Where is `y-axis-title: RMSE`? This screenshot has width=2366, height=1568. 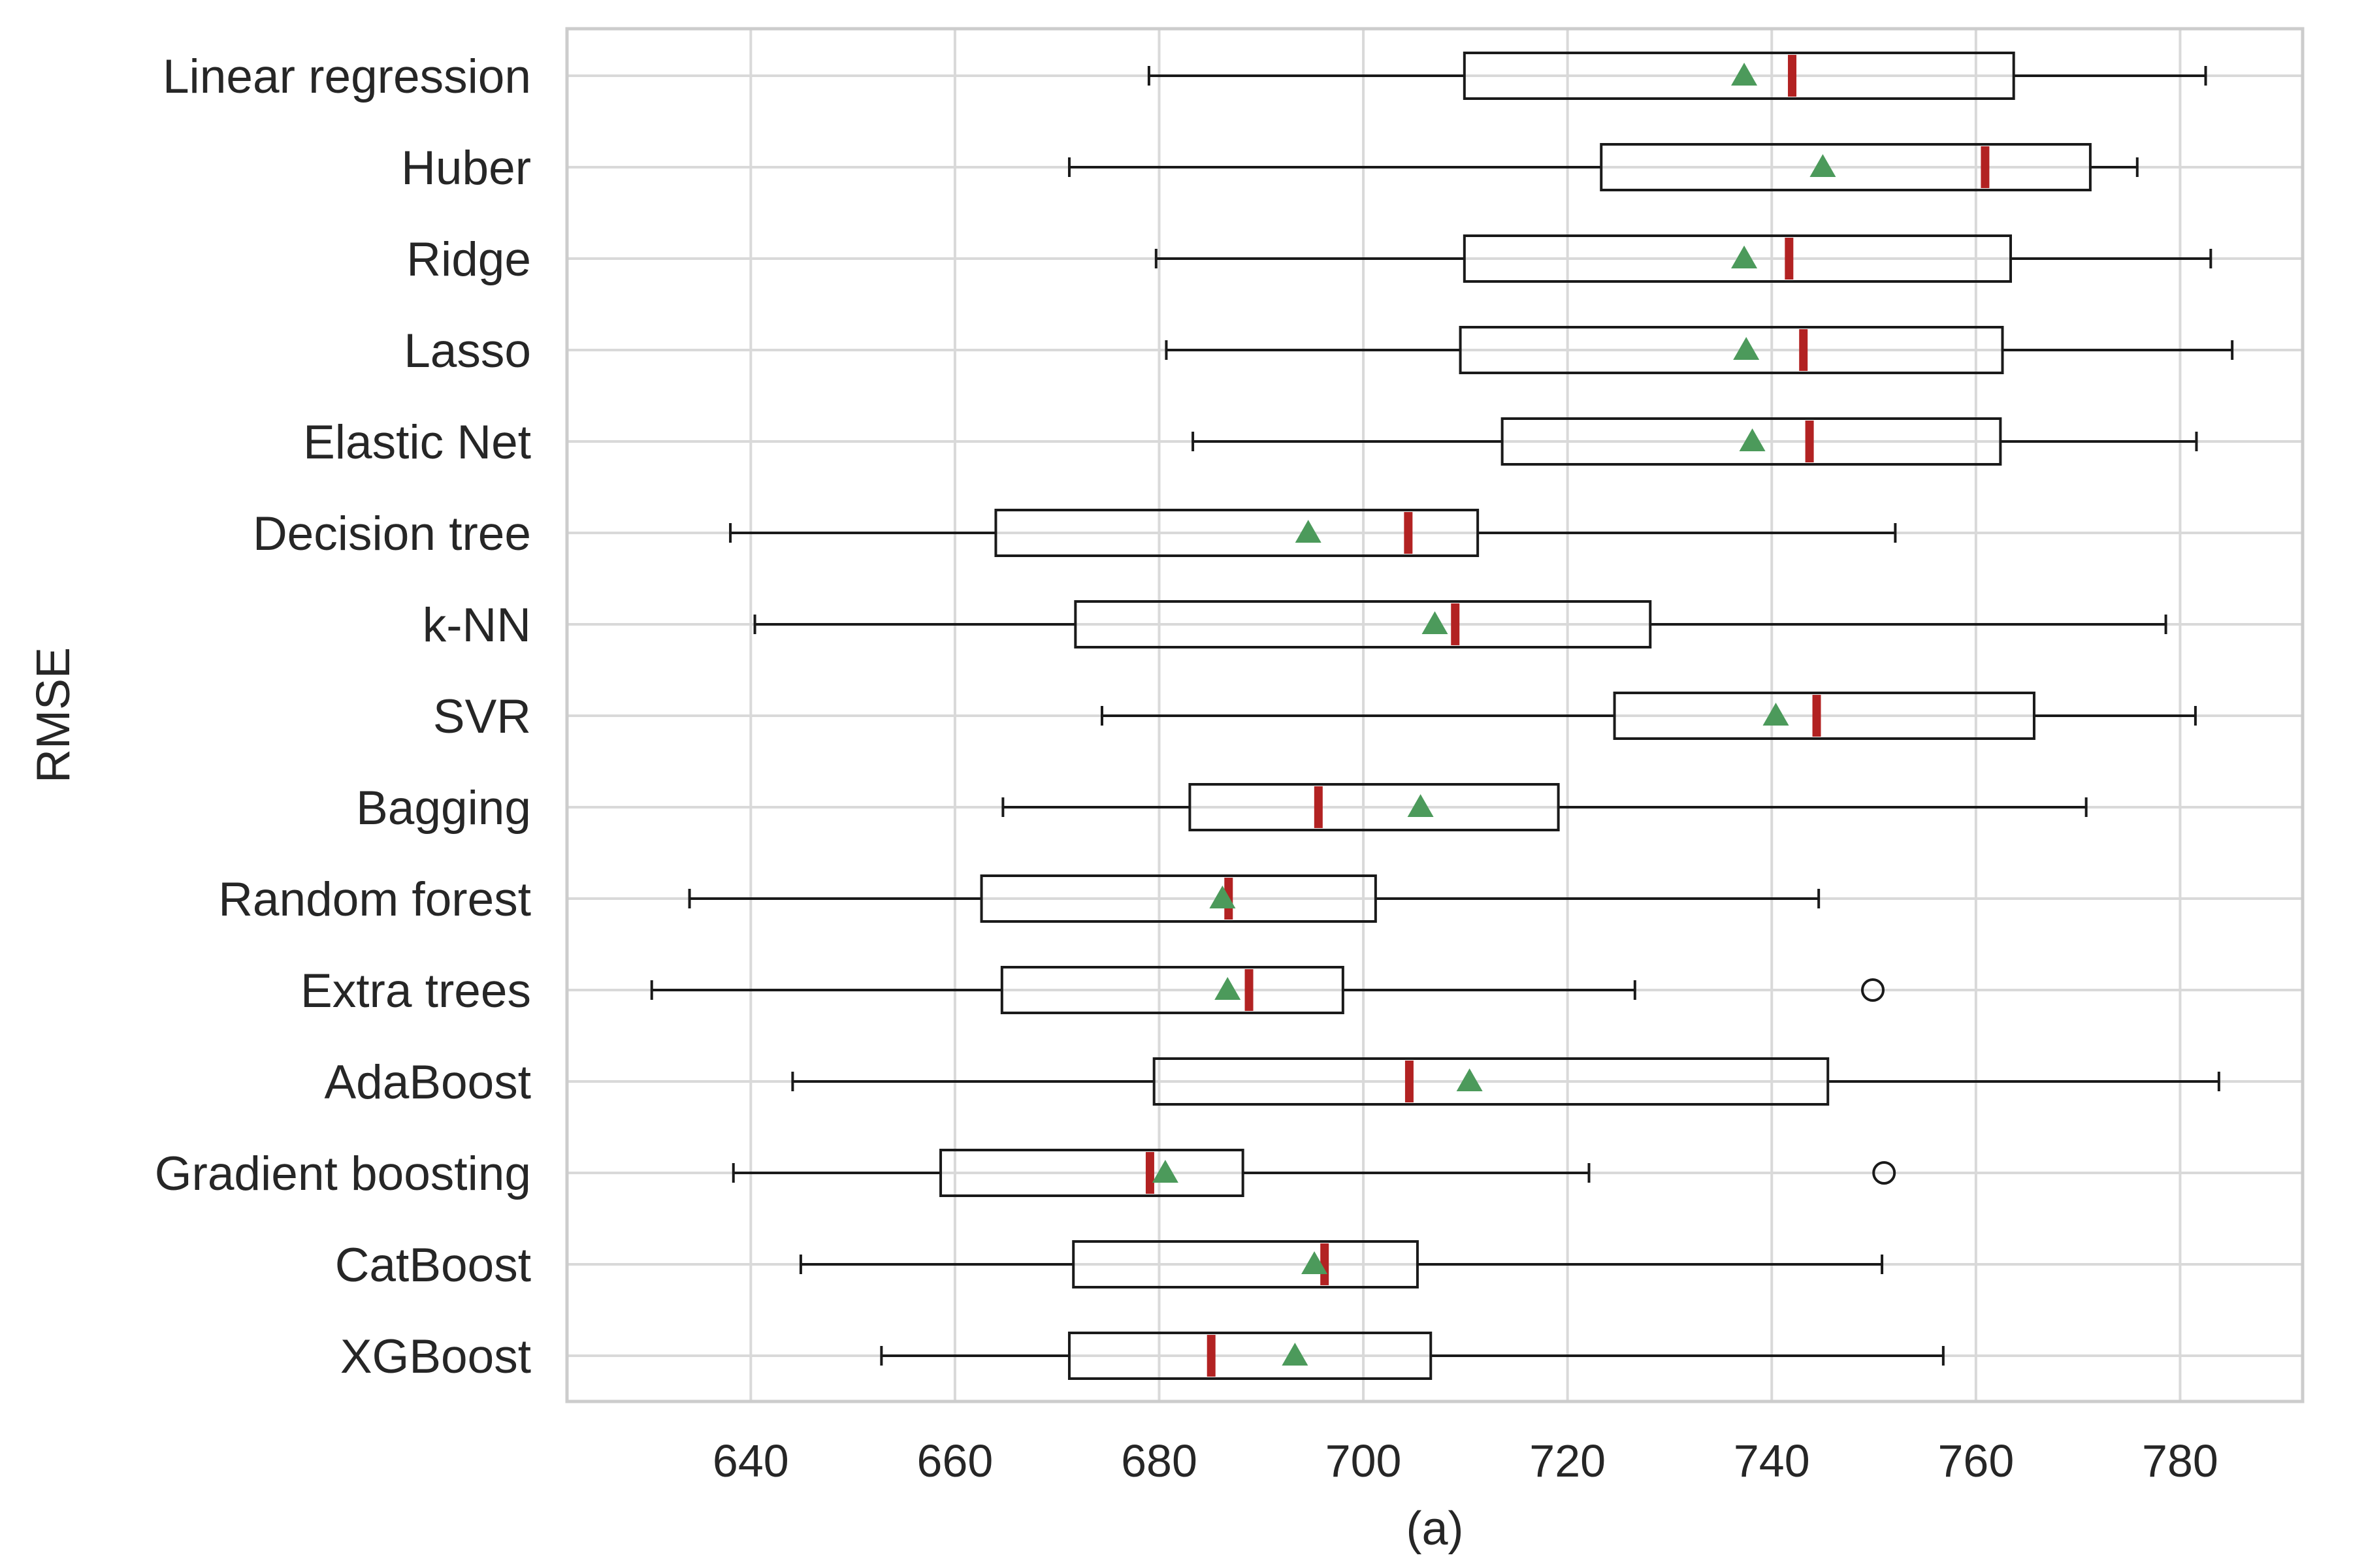 y-axis-title: RMSE is located at coordinates (54, 715).